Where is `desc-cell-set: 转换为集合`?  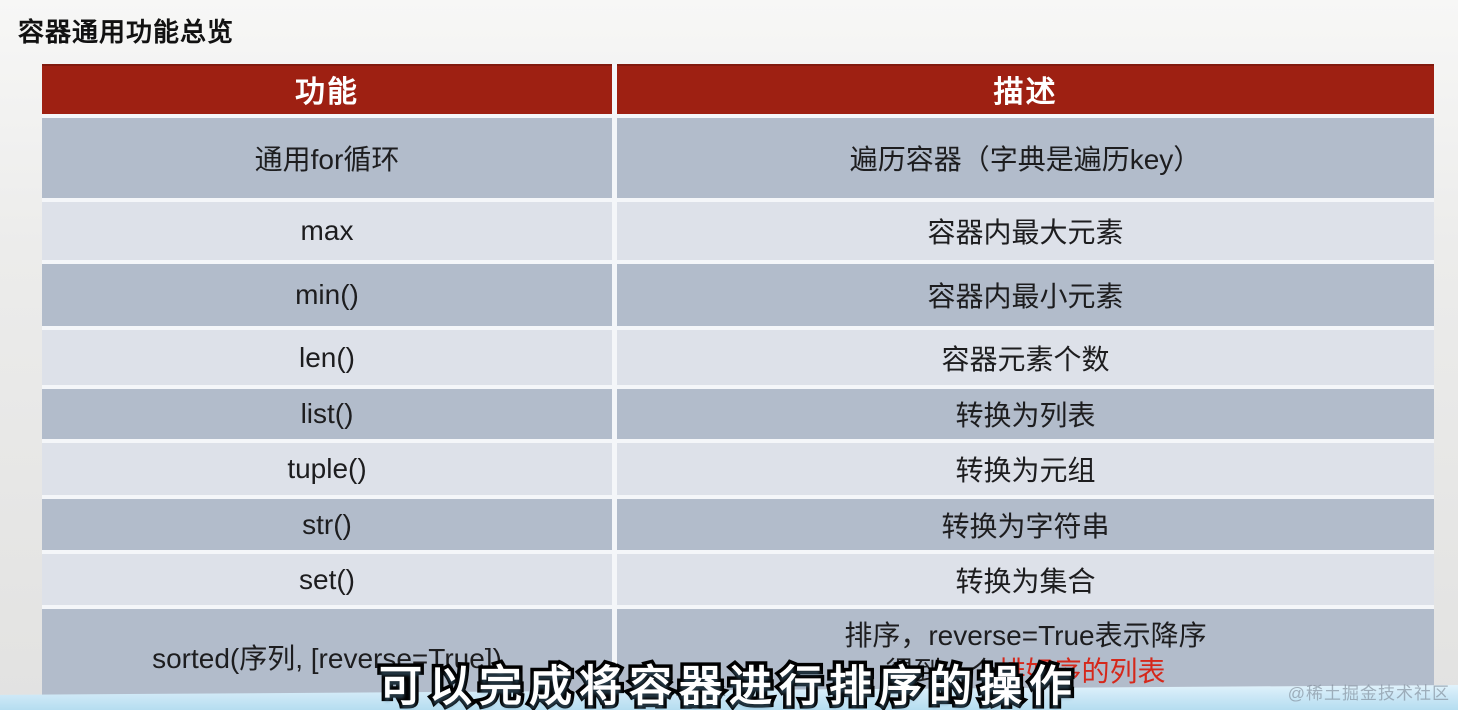 desc-cell-set: 转换为集合 is located at coordinates (1025, 579).